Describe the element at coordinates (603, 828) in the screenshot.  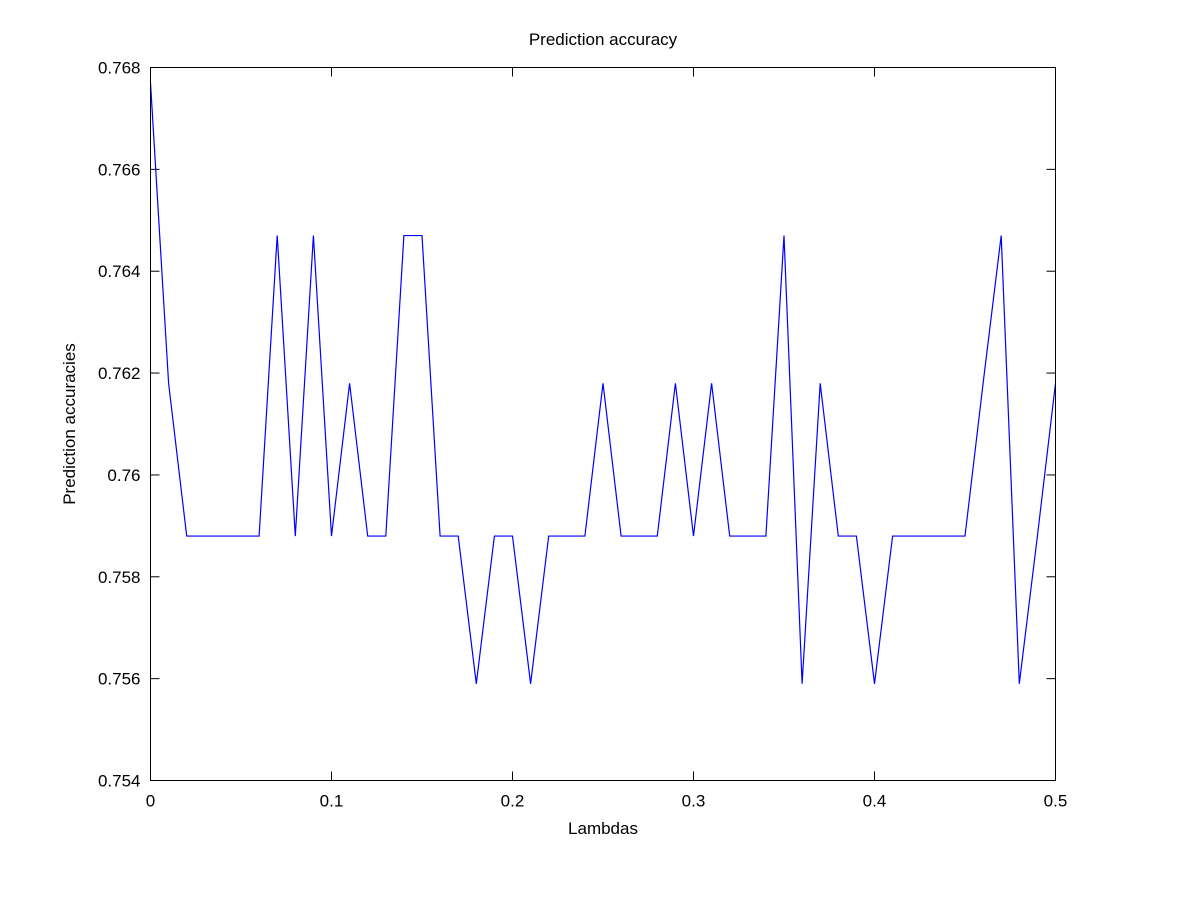
I see `x-axis-label: Lambdas` at that location.